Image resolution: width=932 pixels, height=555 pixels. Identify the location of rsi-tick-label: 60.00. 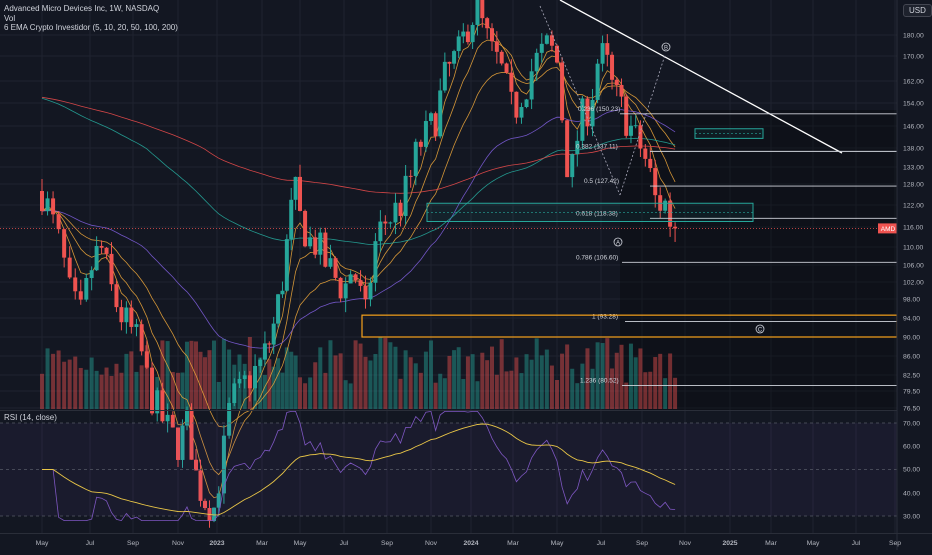
(911, 447).